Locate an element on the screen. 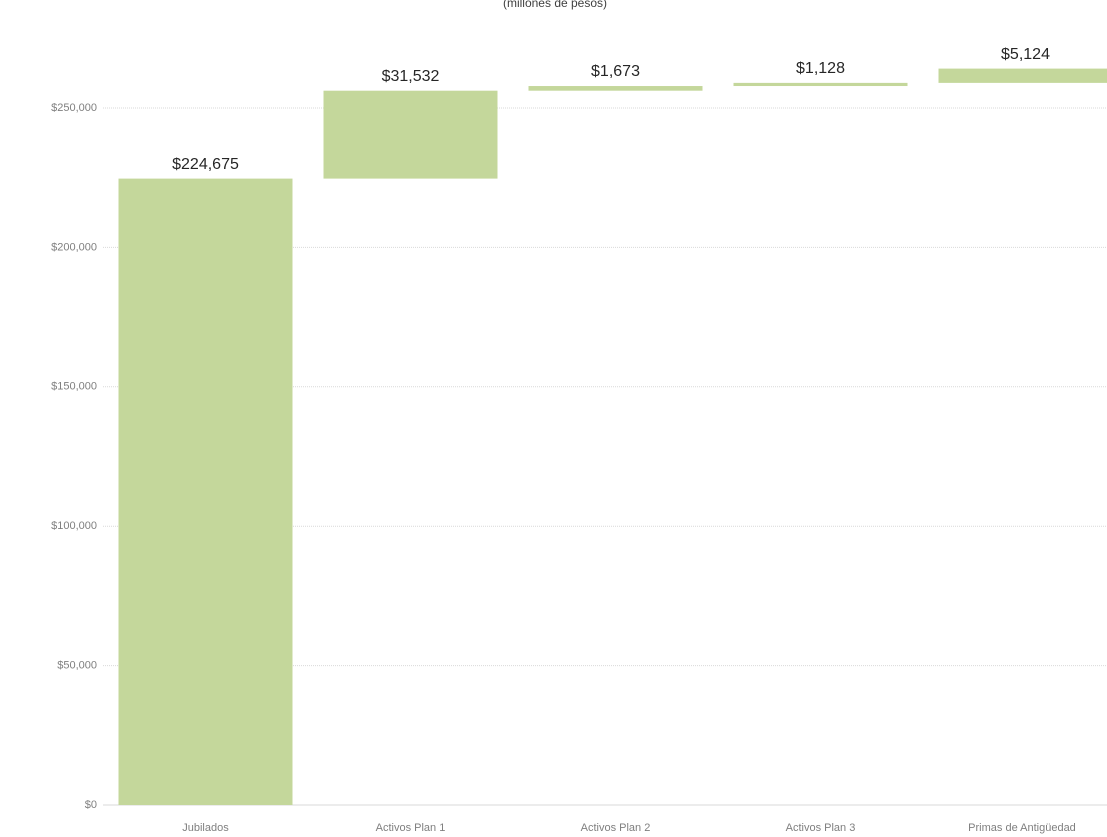 The width and height of the screenshot is (1107, 837). data-label: $5,124 is located at coordinates (1025, 54).